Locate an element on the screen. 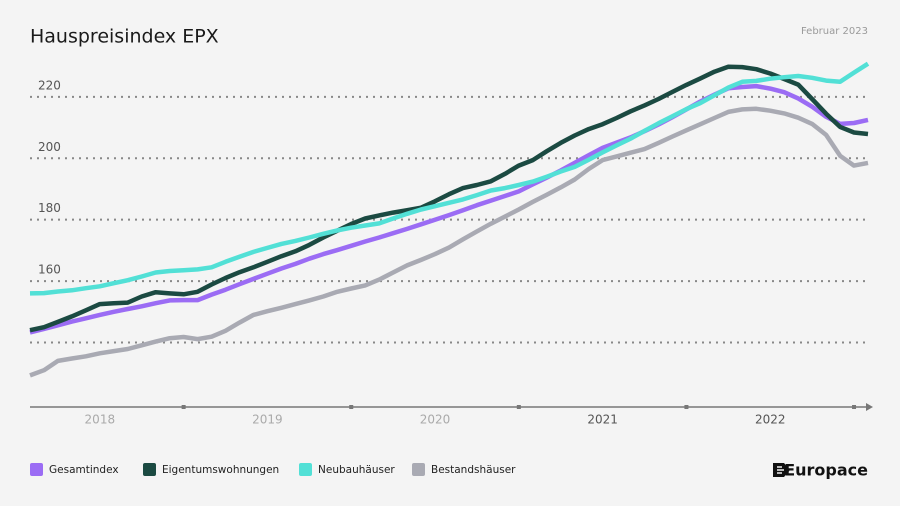  x-axis: 2018 2019 2020 2021 2022 is located at coordinates (451, 415).